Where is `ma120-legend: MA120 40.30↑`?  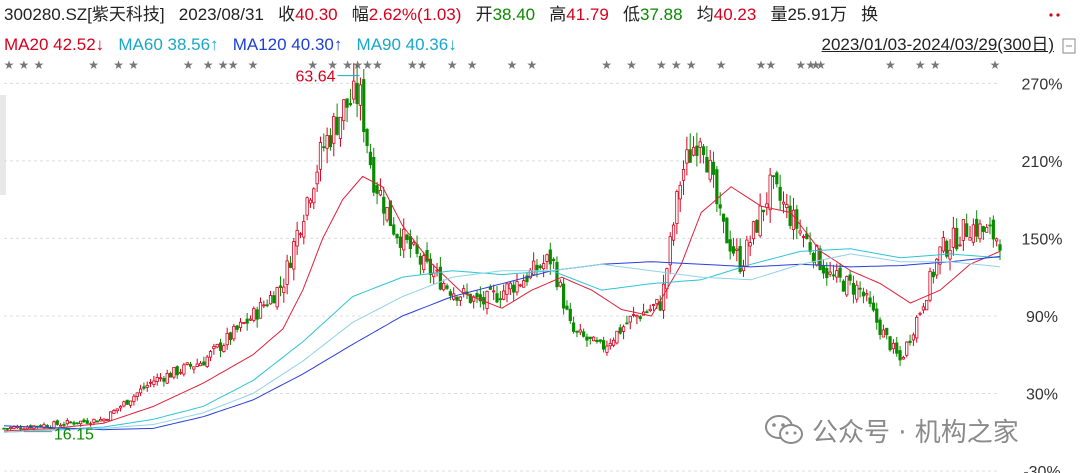 ma120-legend: MA120 40.30↑ is located at coordinates (287, 44).